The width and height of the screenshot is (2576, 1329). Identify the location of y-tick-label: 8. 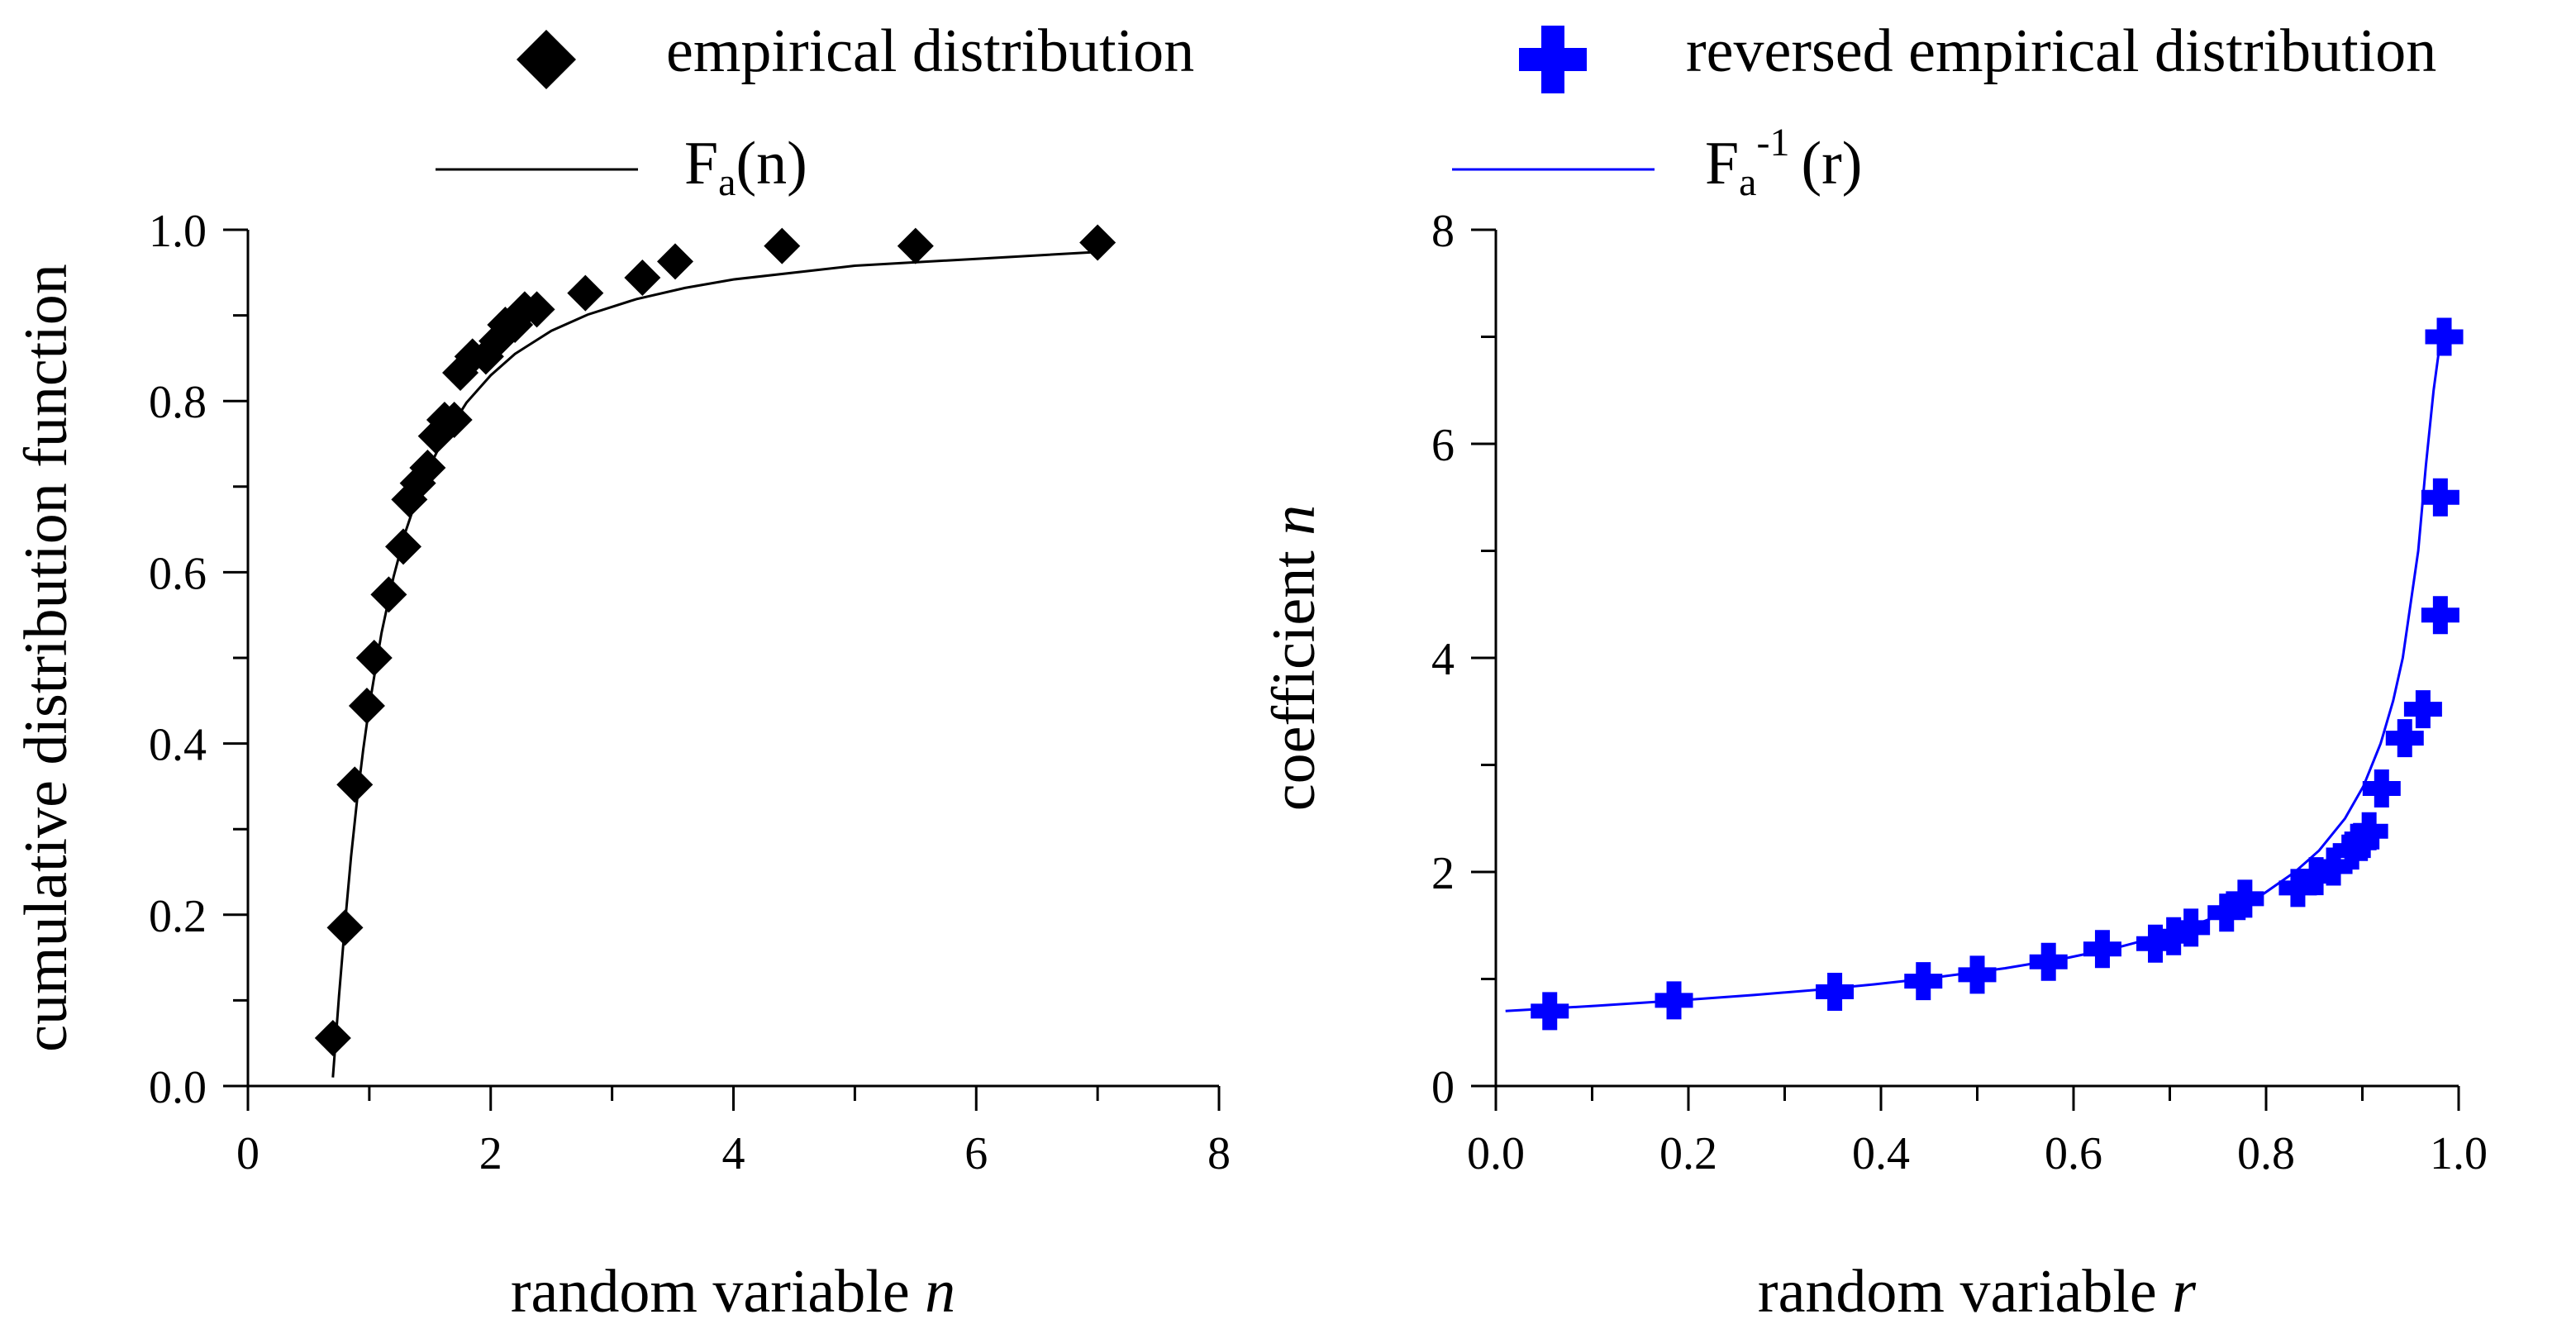
(1443, 232).